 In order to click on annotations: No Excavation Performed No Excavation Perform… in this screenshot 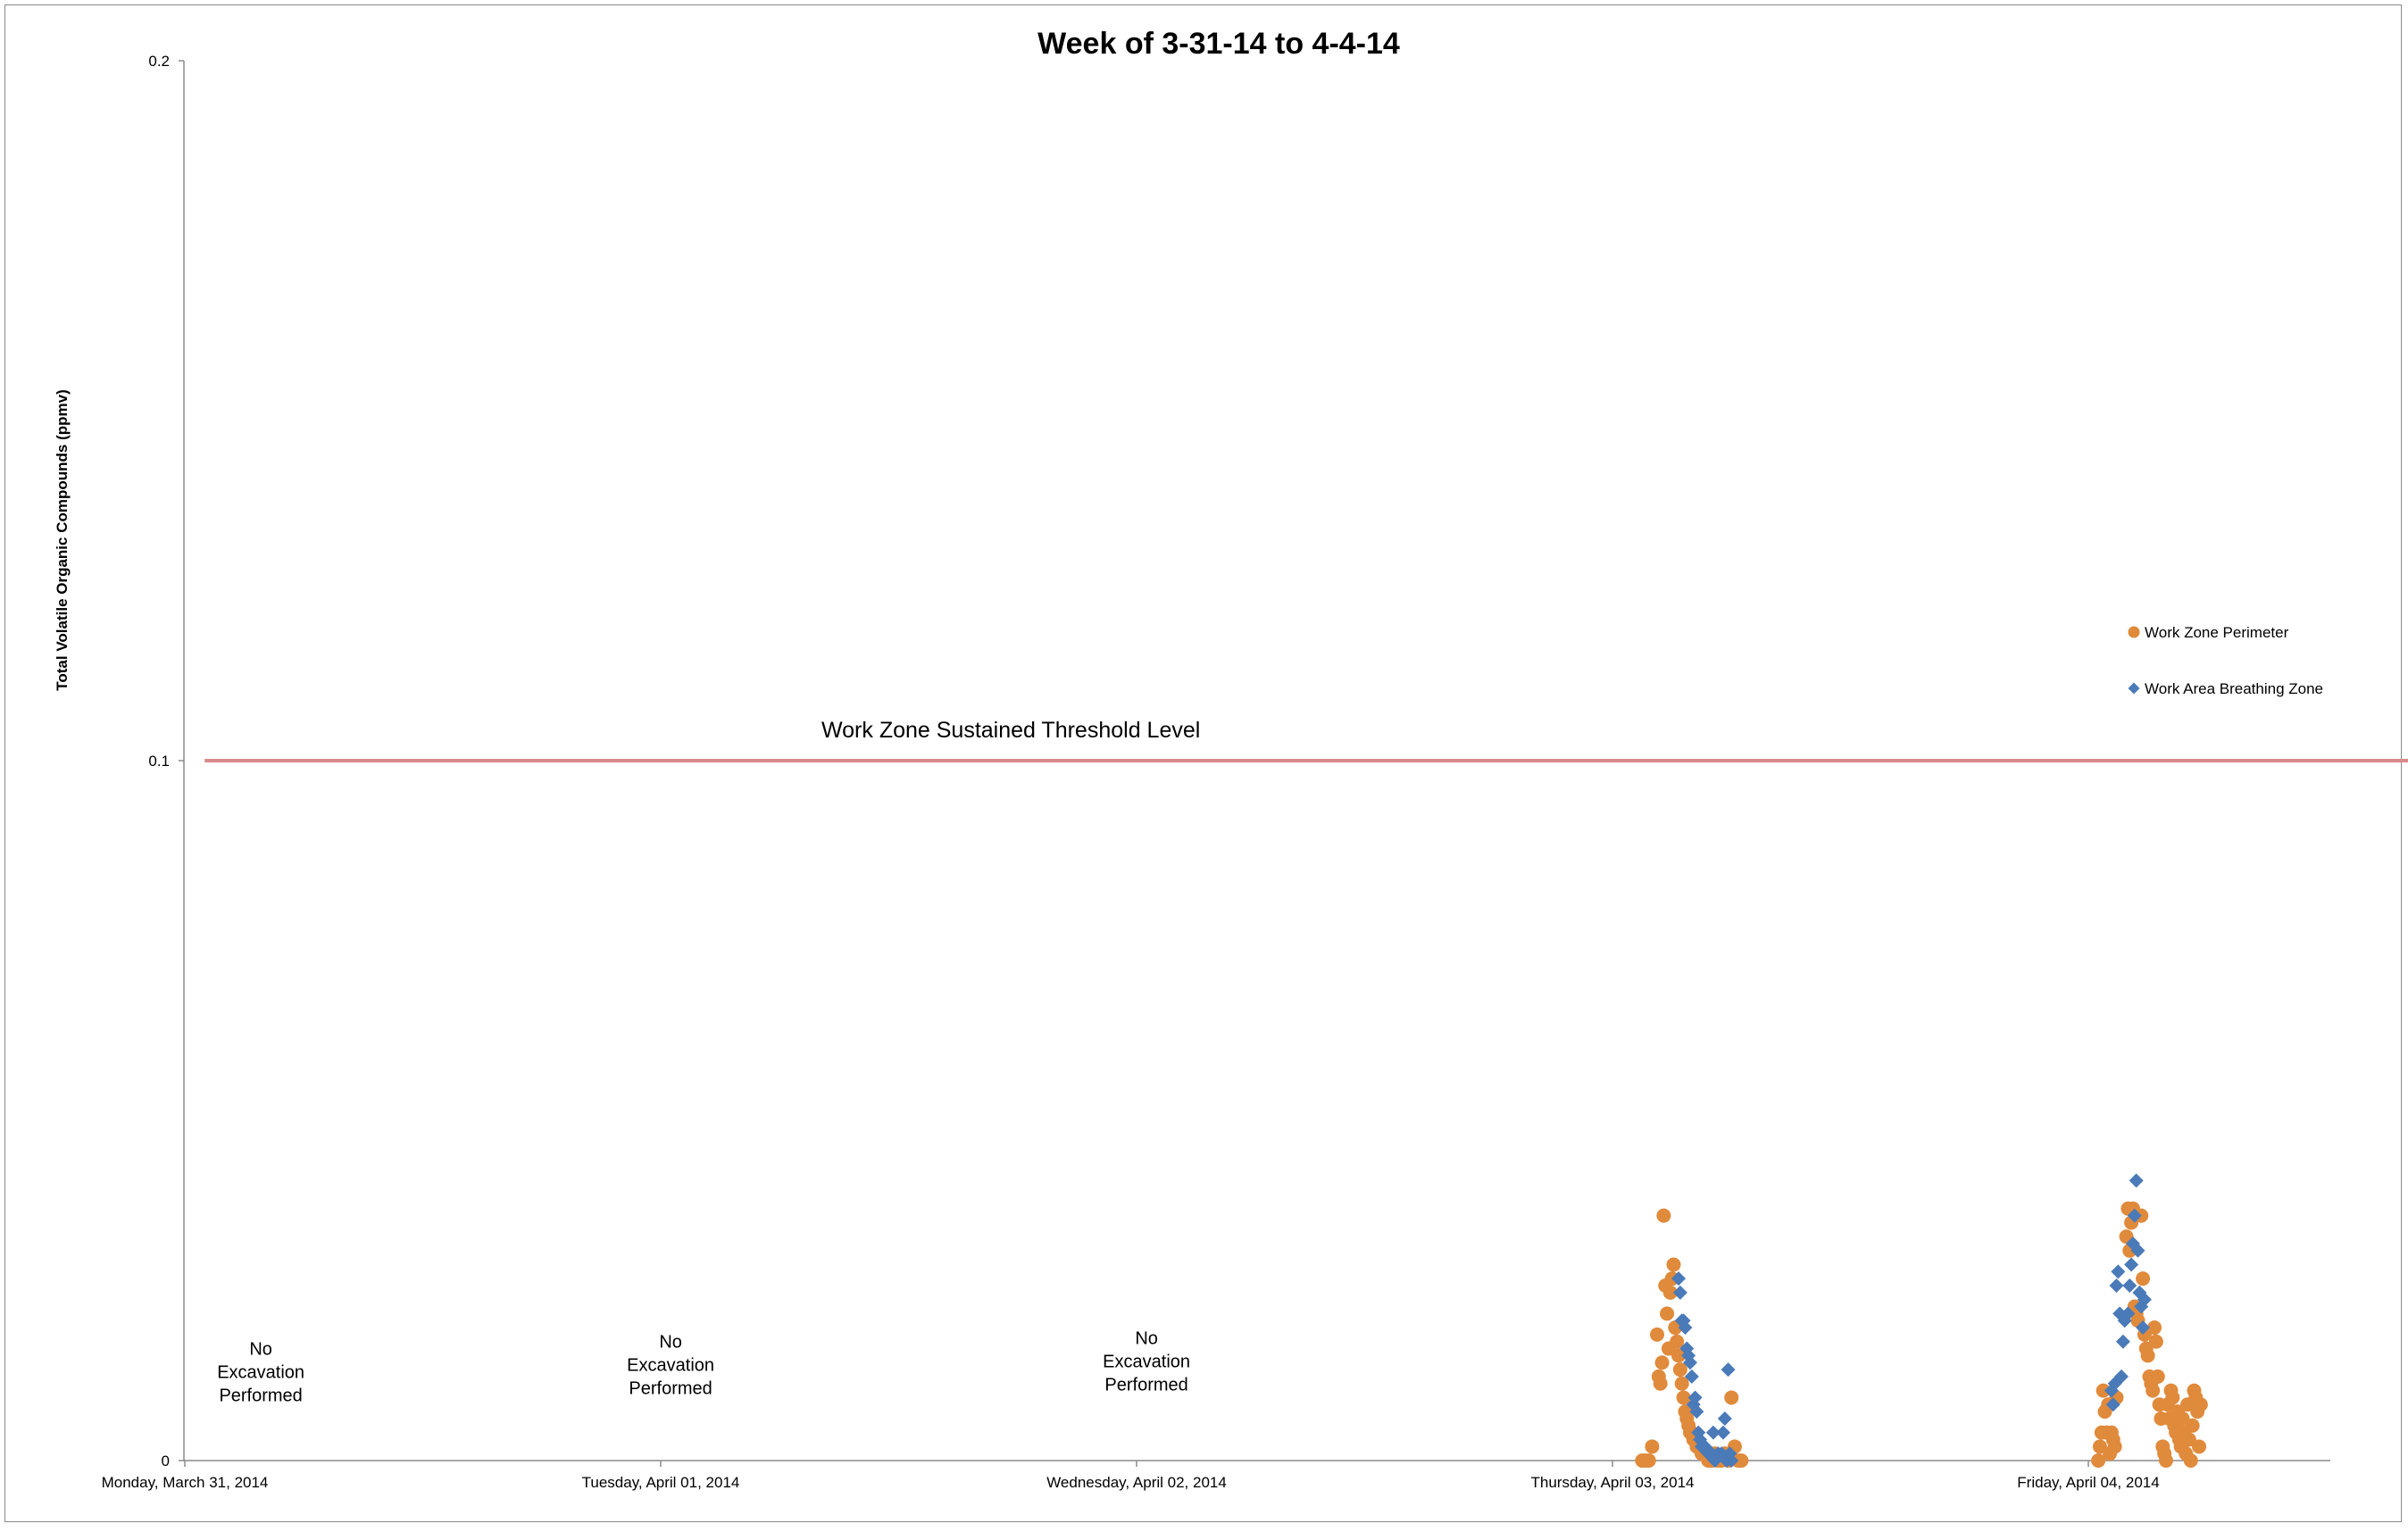, I will do `click(704, 1367)`.